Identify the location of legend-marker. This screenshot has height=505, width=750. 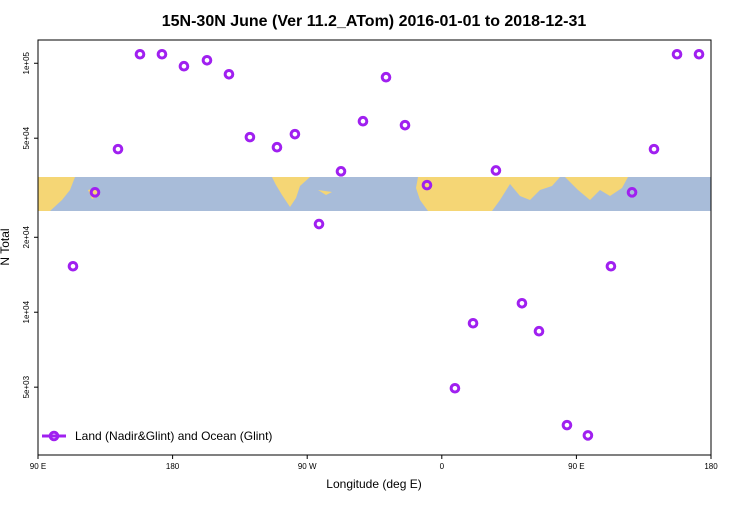
(54, 436).